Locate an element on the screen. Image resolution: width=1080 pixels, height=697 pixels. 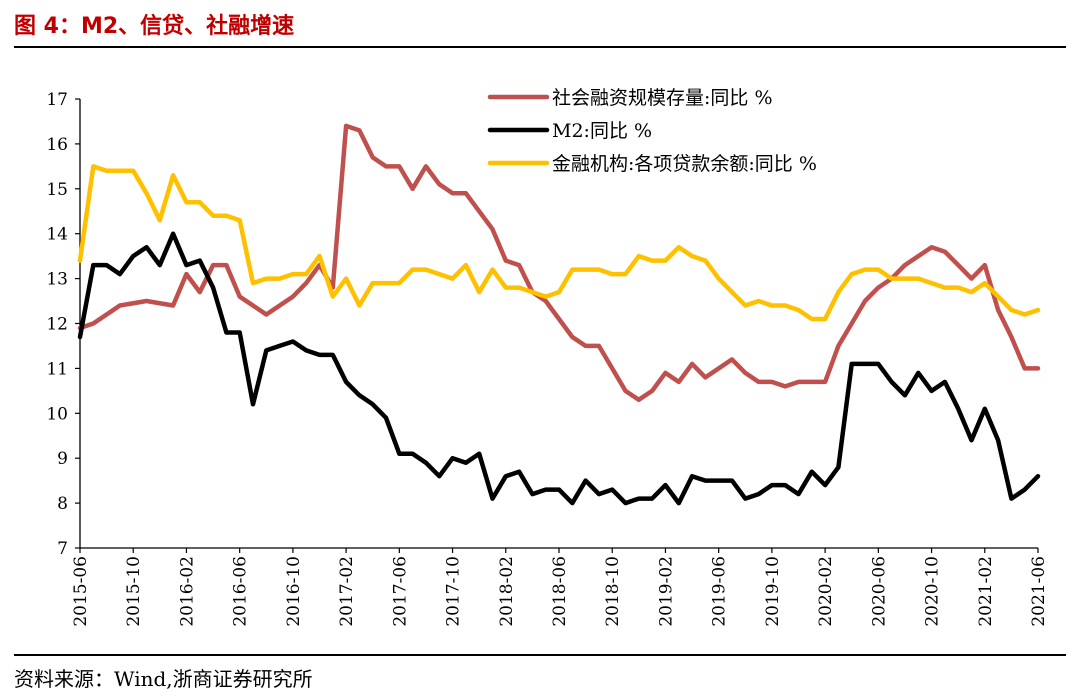
x-tick-label: 2015-10 is located at coordinates (134, 591).